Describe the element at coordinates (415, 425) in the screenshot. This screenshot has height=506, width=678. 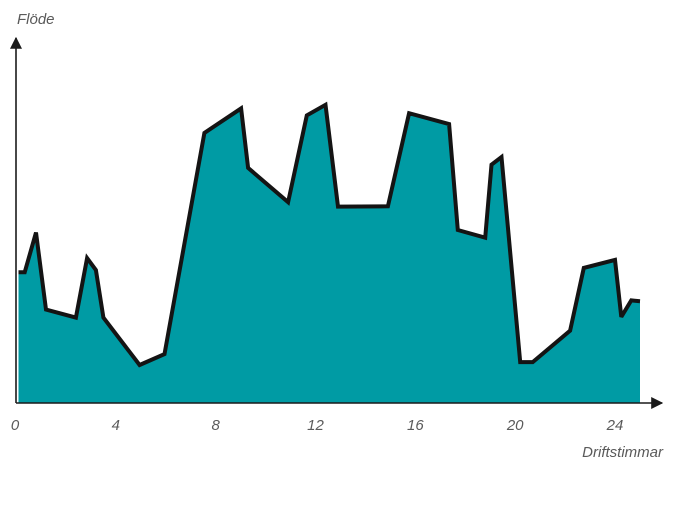
I see `x-tick-label: 16` at that location.